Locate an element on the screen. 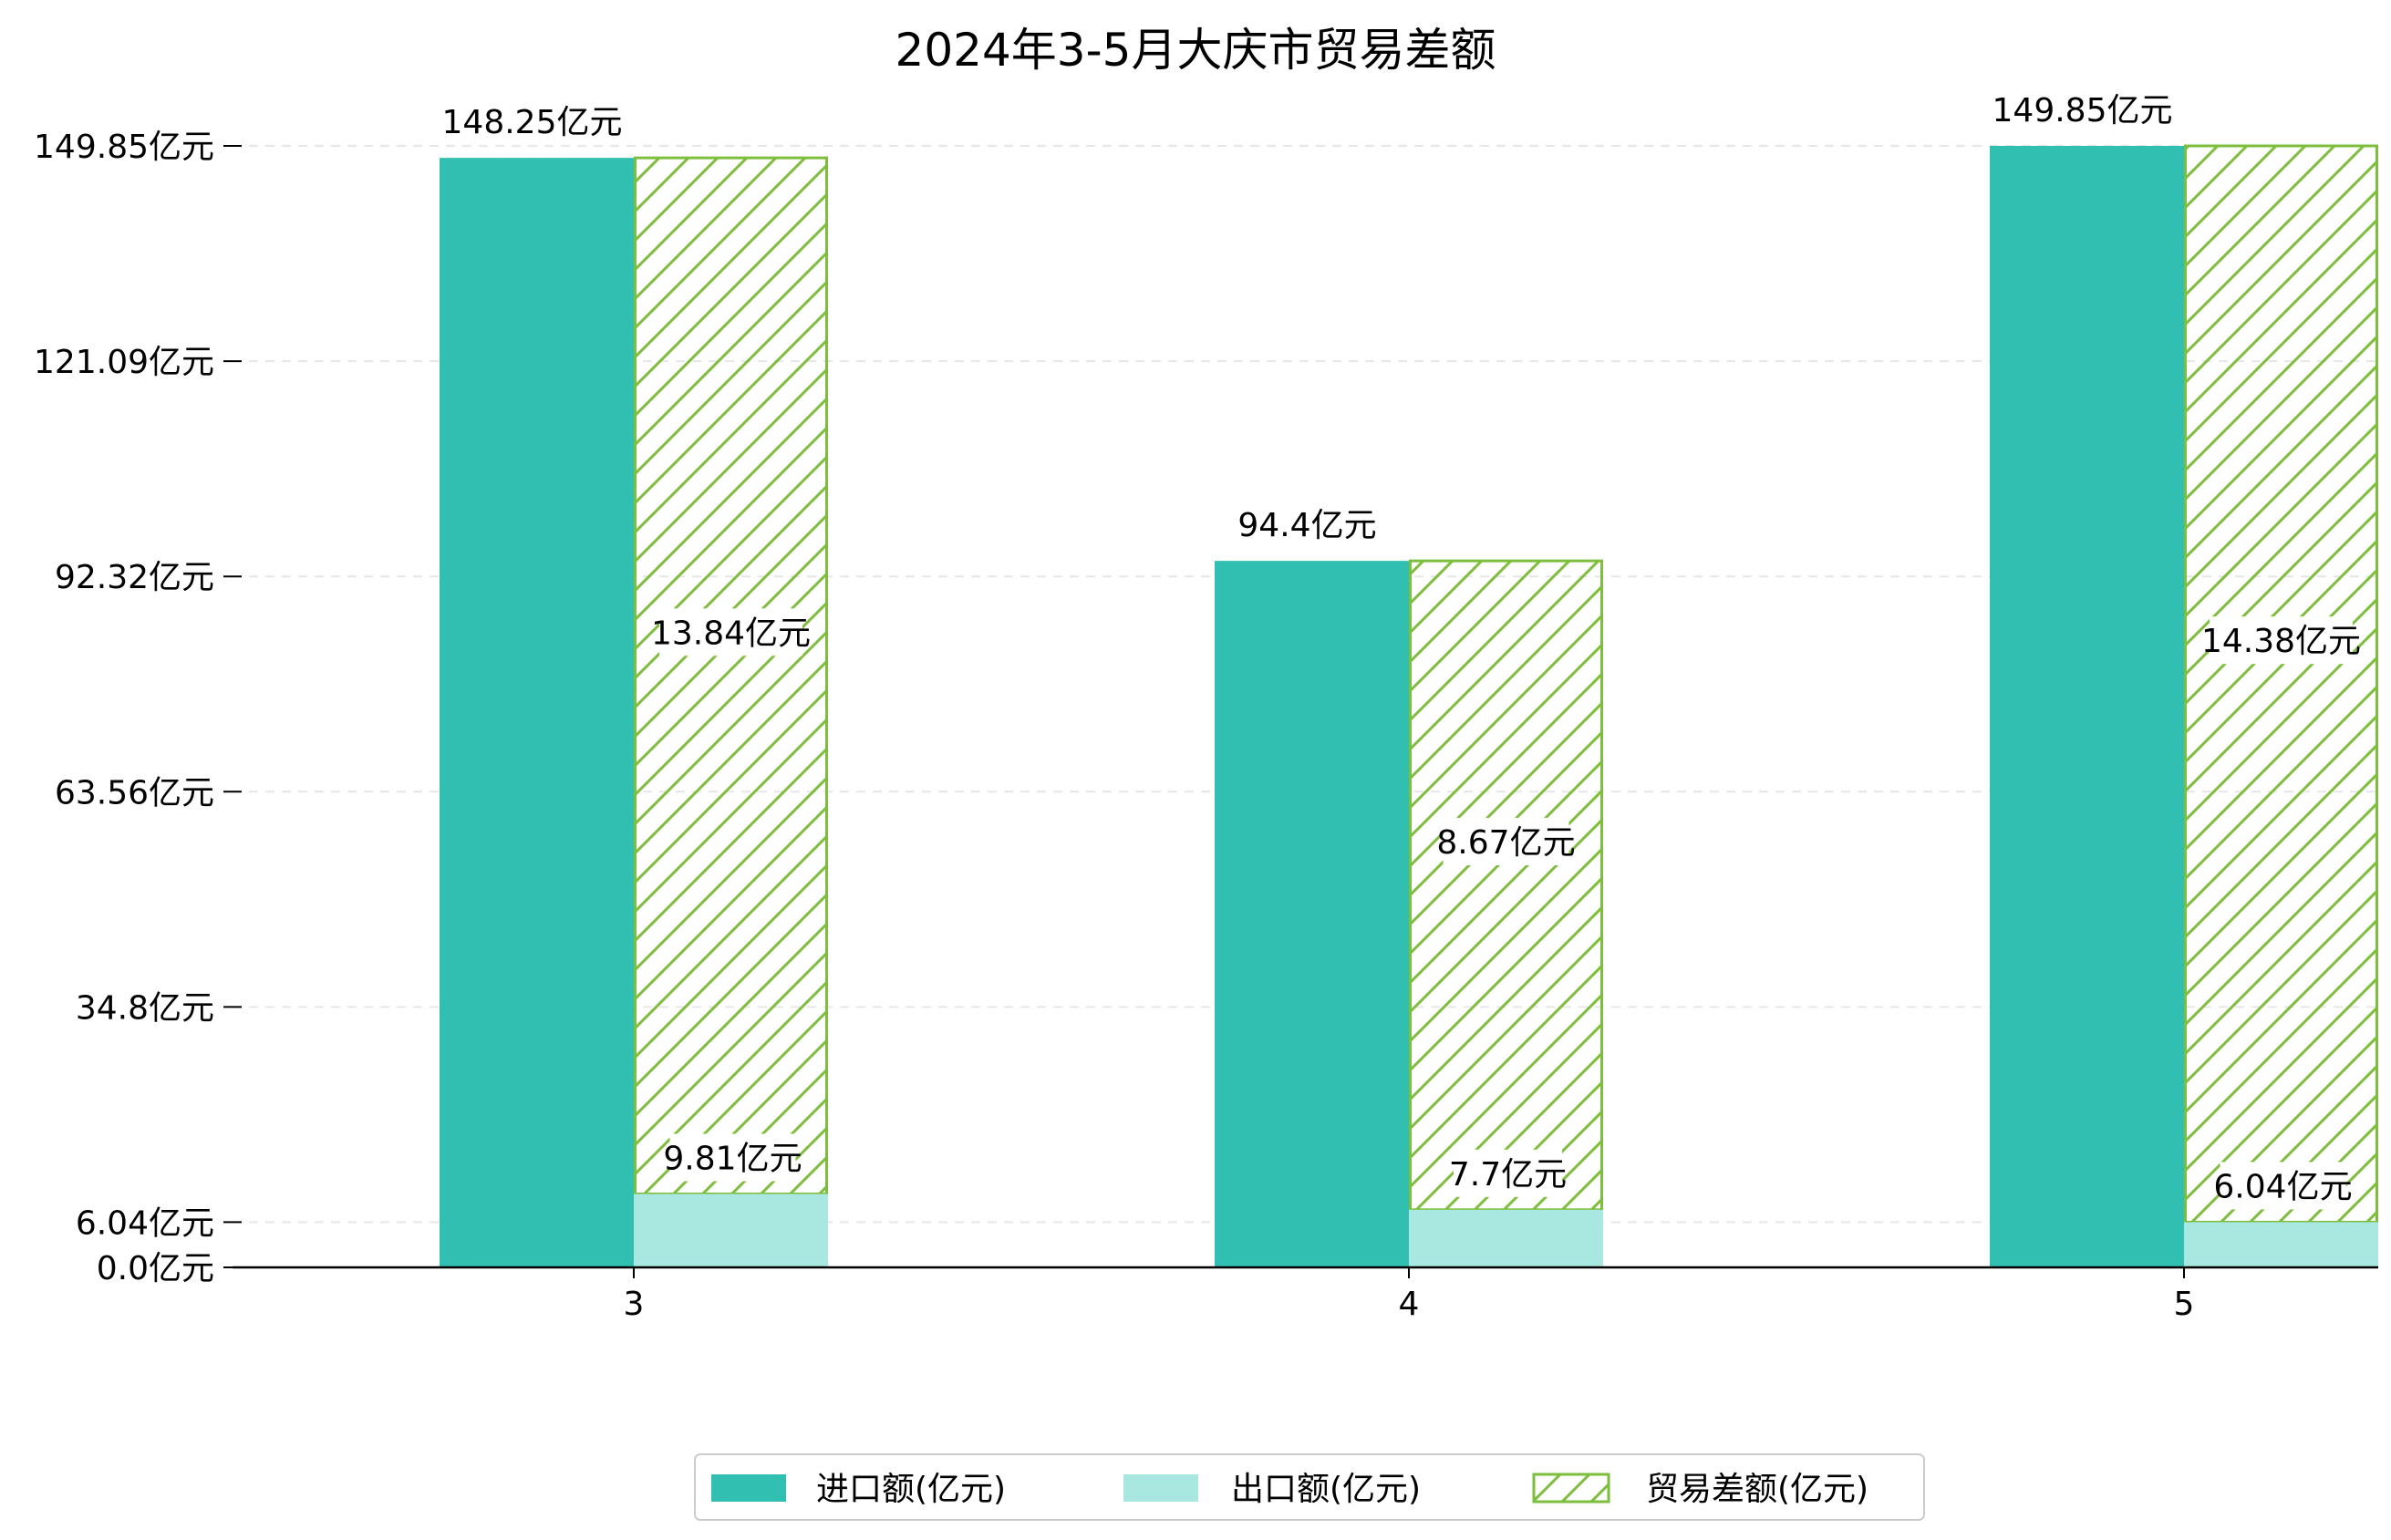 The width and height of the screenshot is (2391, 1540). data-label-import-3-bg is located at coordinates (532, 122).